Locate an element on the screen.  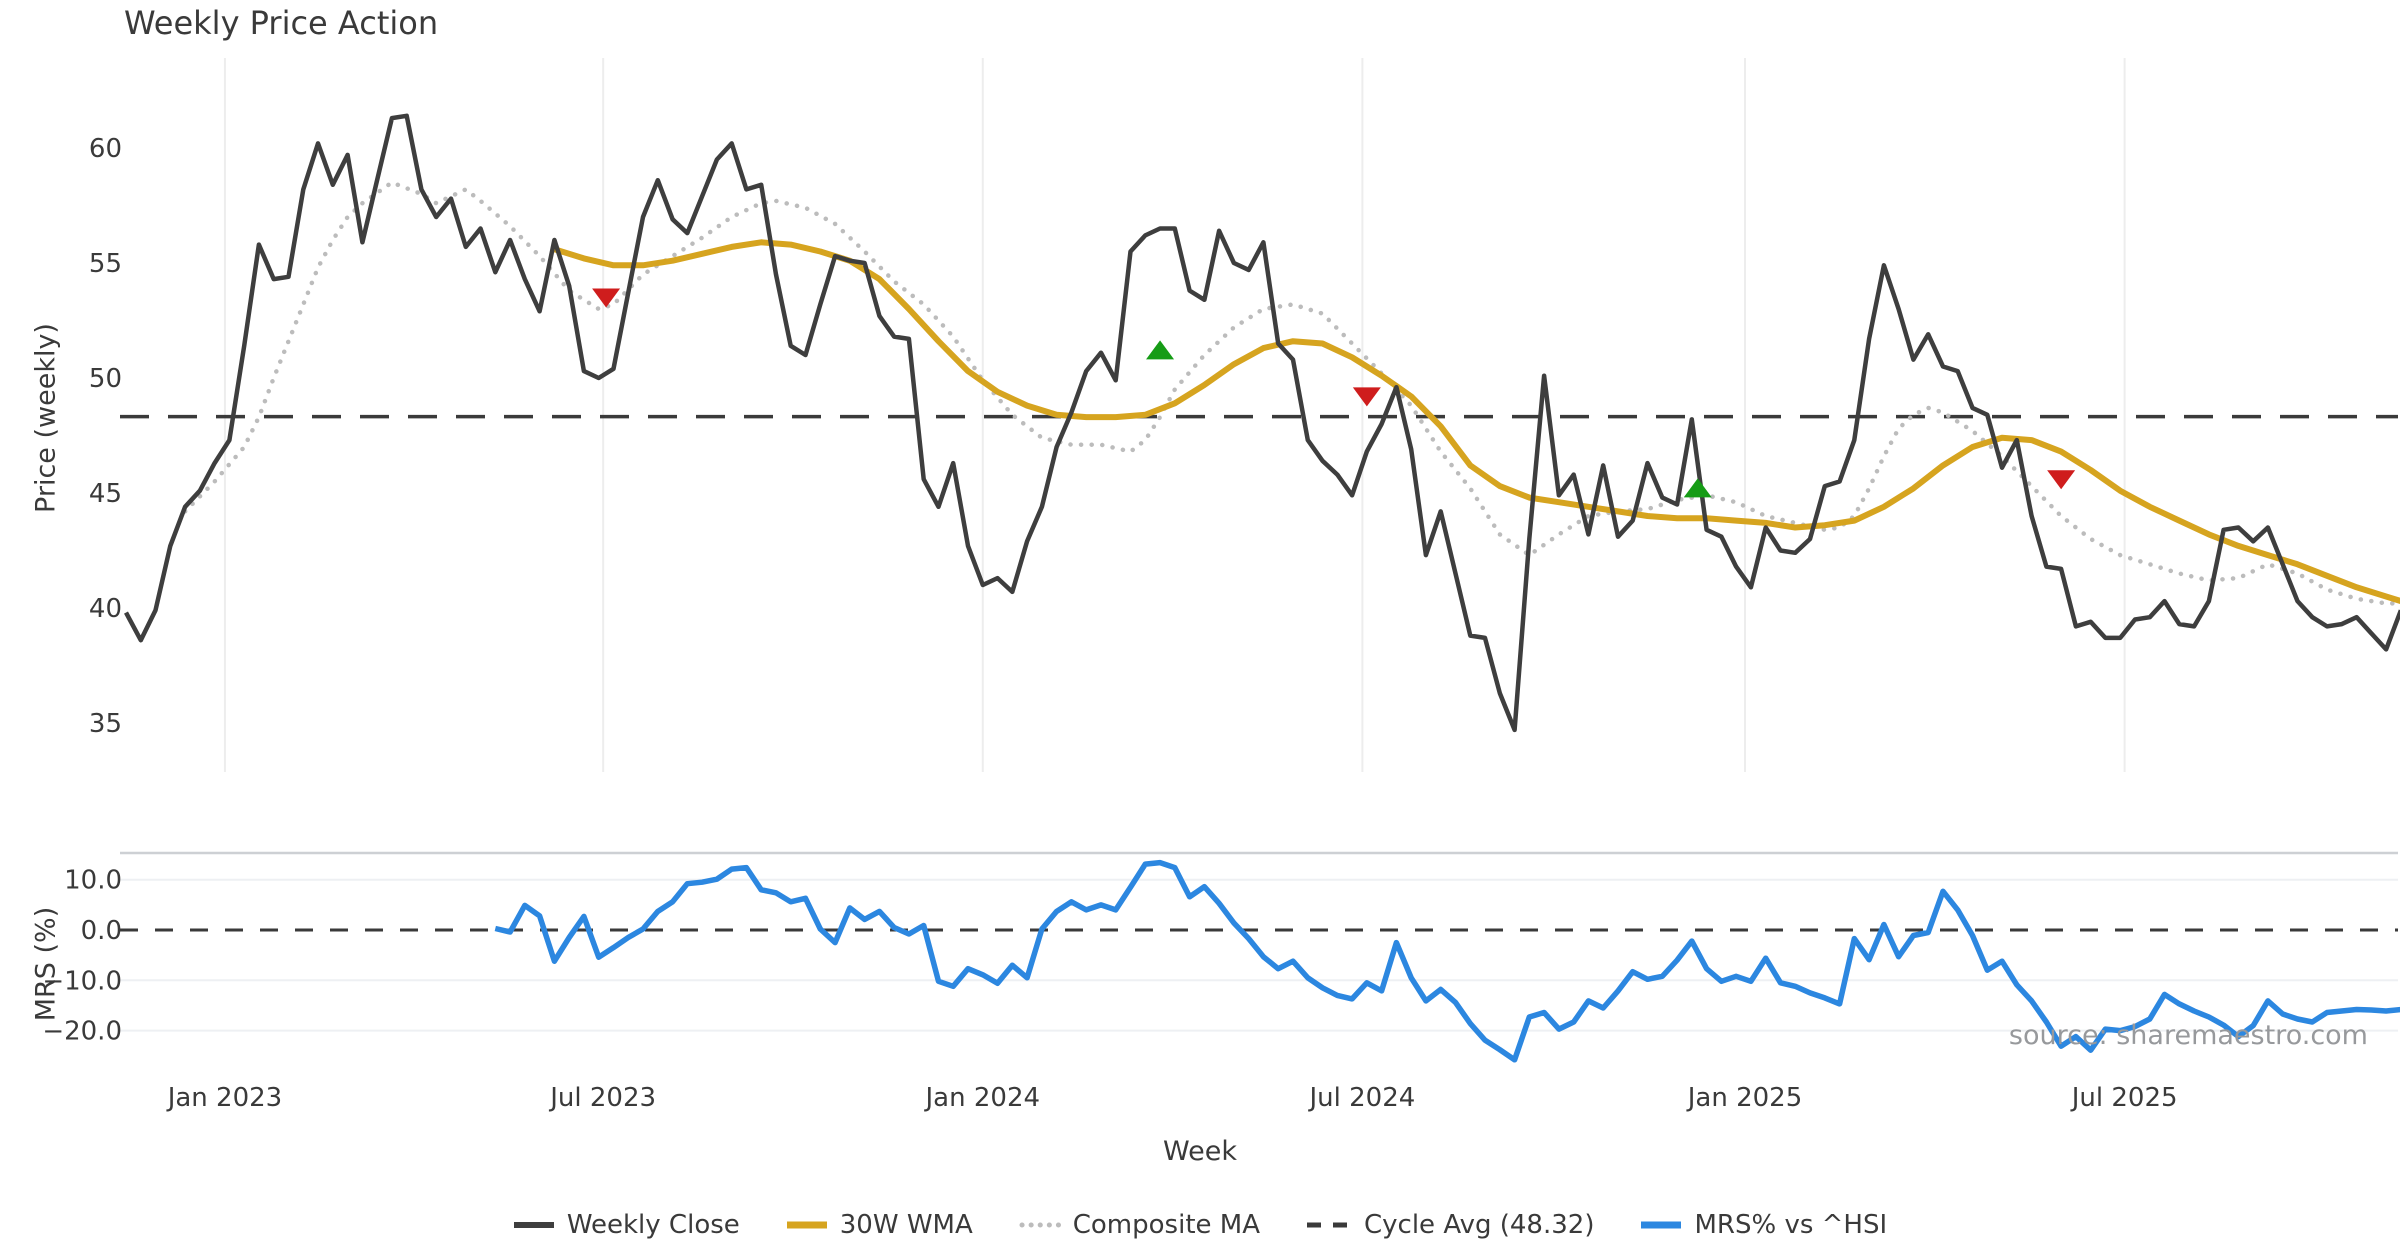
mrs-tick-label: 10.0 is located at coordinates (93, 881).